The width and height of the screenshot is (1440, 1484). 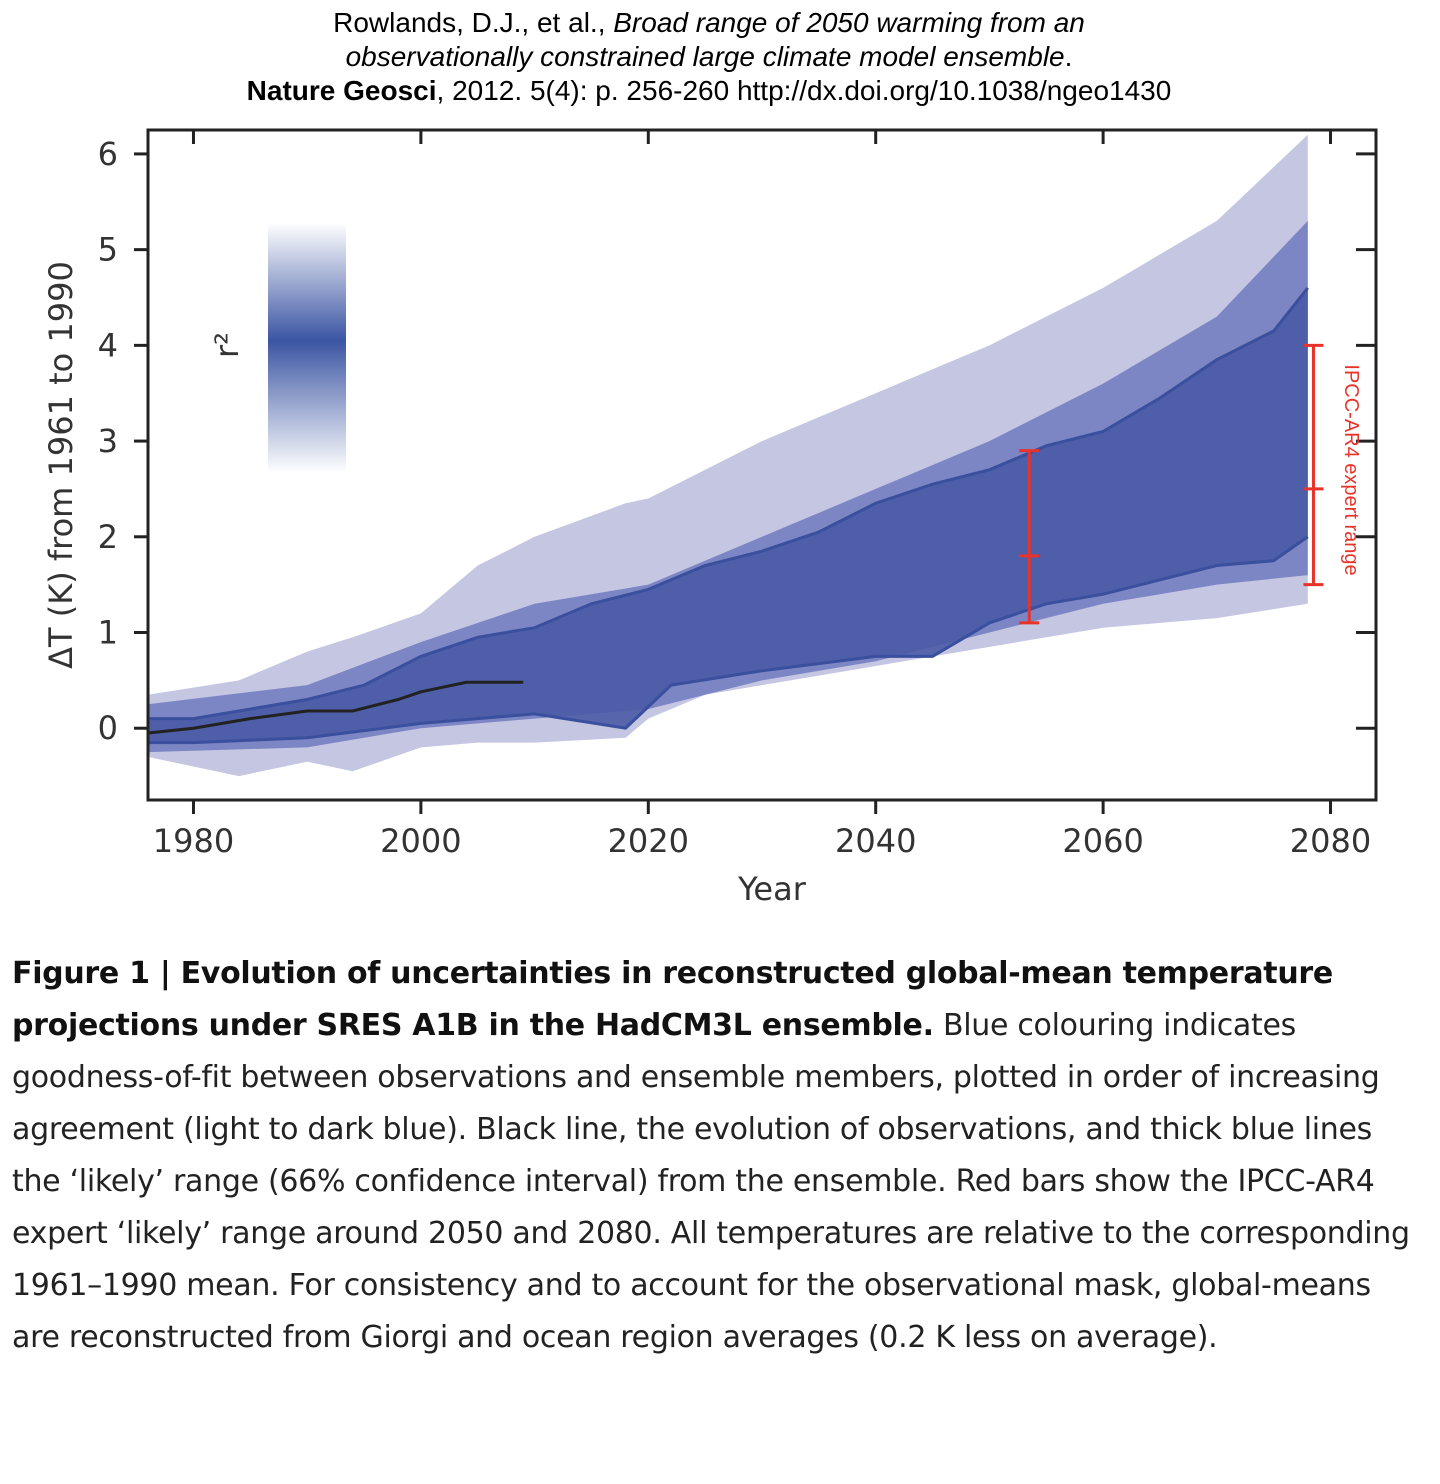 I want to click on citation-period: ., so click(x=1068, y=56).